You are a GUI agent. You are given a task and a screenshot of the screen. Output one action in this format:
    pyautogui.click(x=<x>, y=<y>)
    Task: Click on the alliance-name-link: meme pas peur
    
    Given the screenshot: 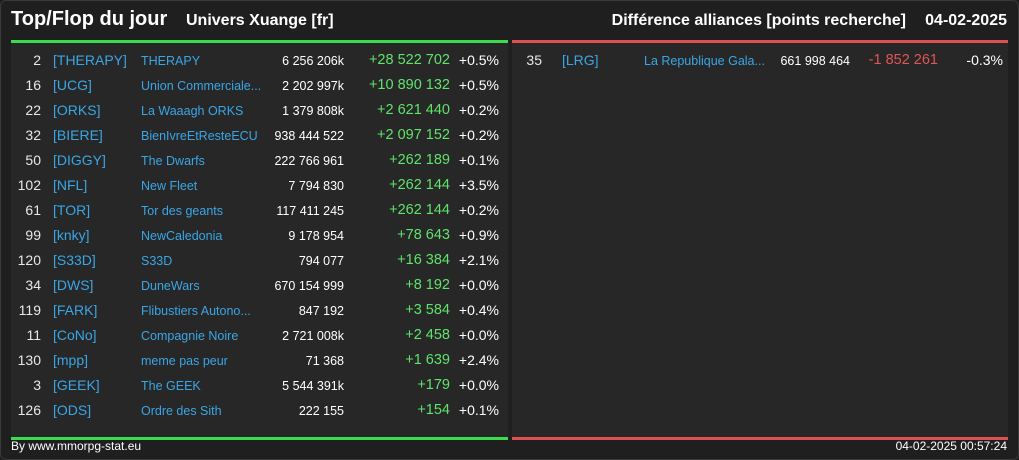 What is the action you would take?
    pyautogui.click(x=184, y=361)
    